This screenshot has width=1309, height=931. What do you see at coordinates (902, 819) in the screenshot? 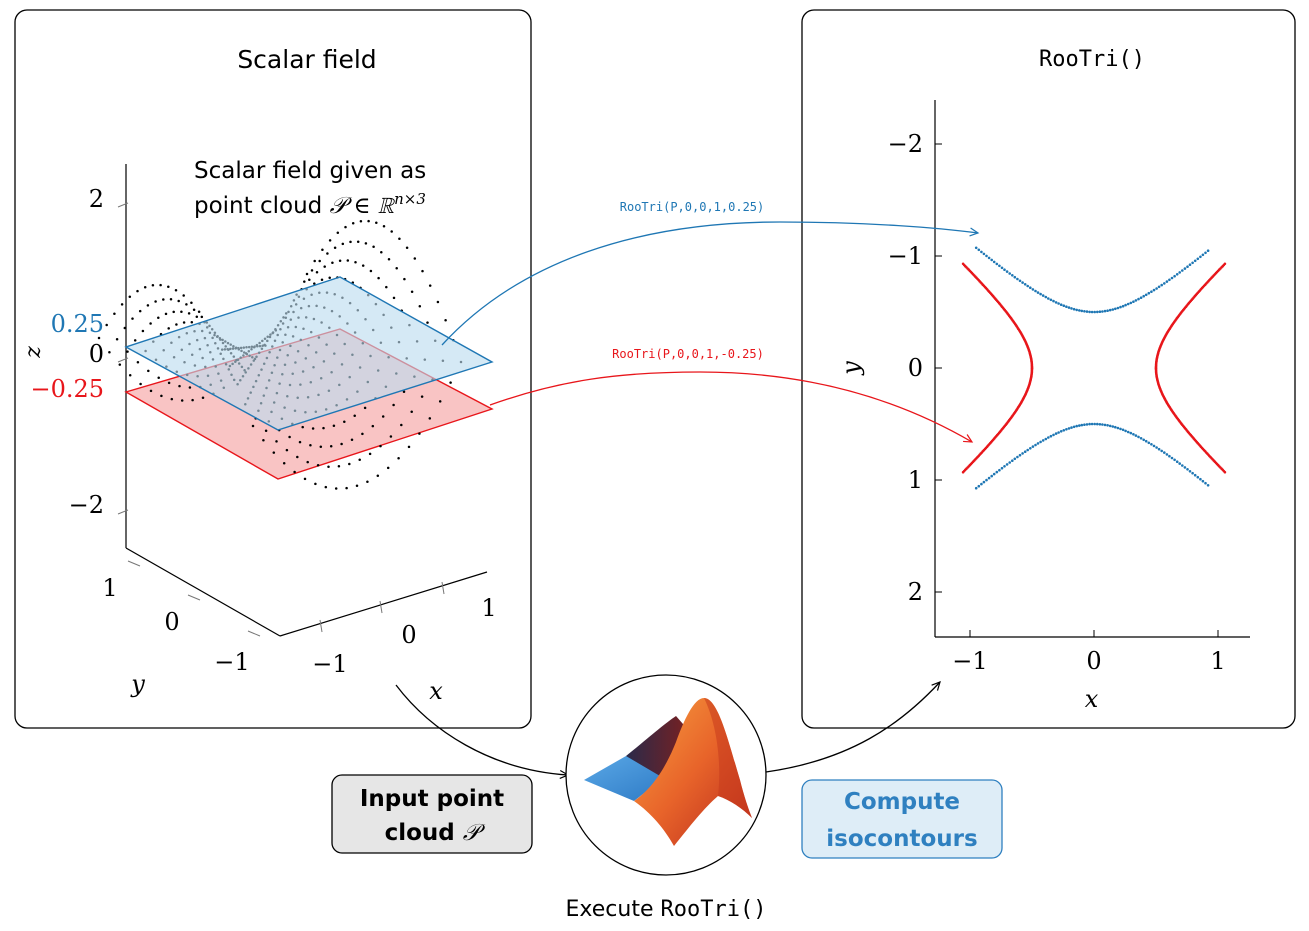
I see `compute-isocontours-box` at bounding box center [902, 819].